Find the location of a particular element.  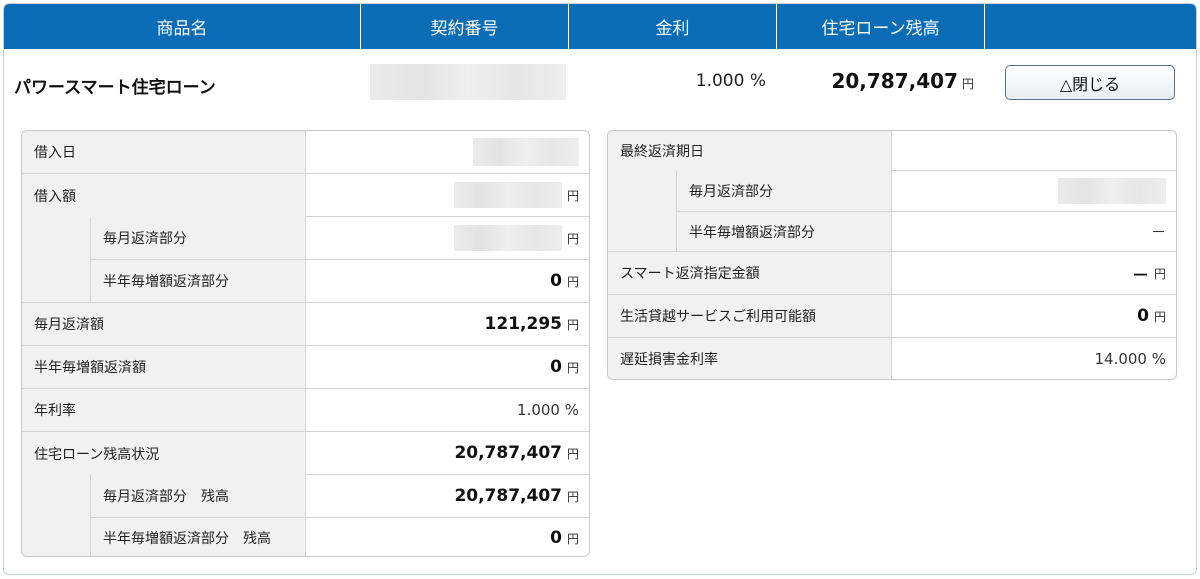

monthly-payment-label: 毎月返済額 is located at coordinates (164, 324).